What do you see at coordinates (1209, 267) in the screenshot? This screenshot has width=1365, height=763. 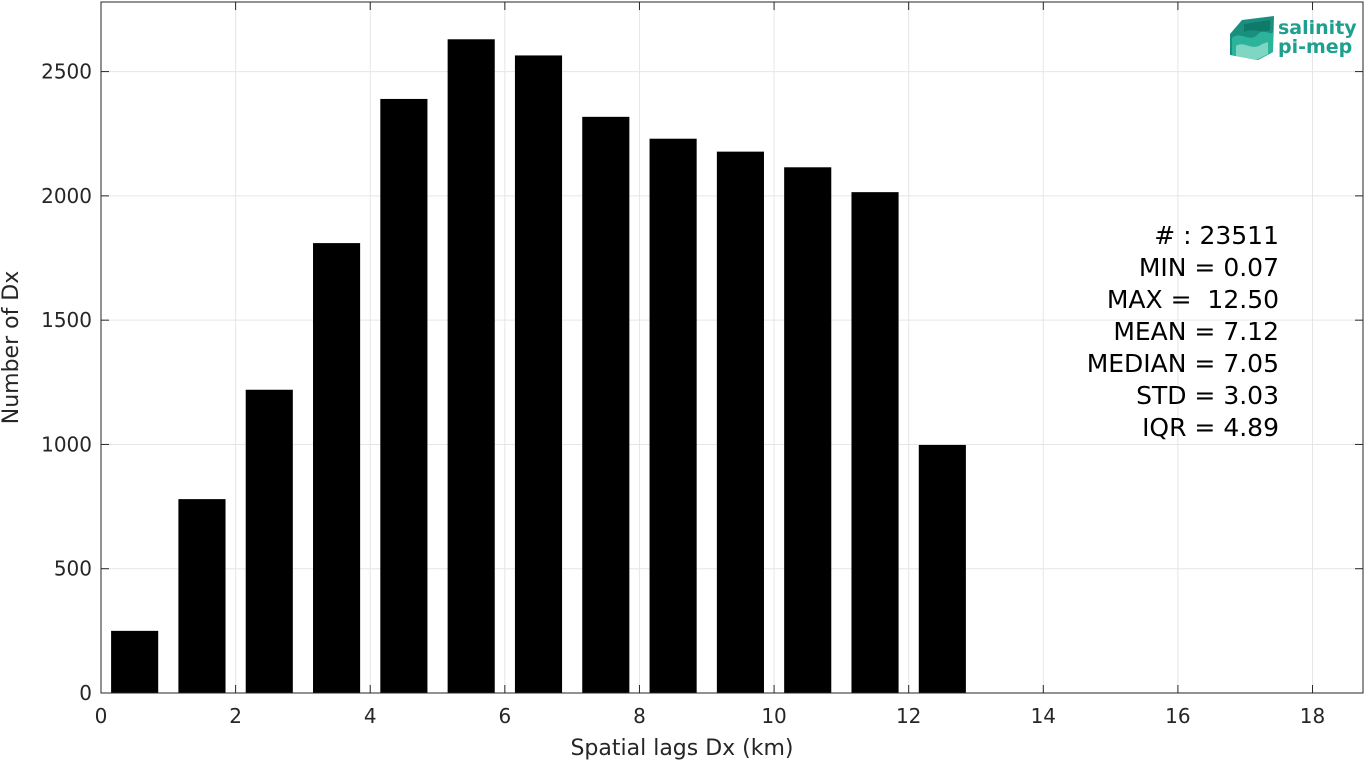 I see `stat-line: MIN = 0.07` at bounding box center [1209, 267].